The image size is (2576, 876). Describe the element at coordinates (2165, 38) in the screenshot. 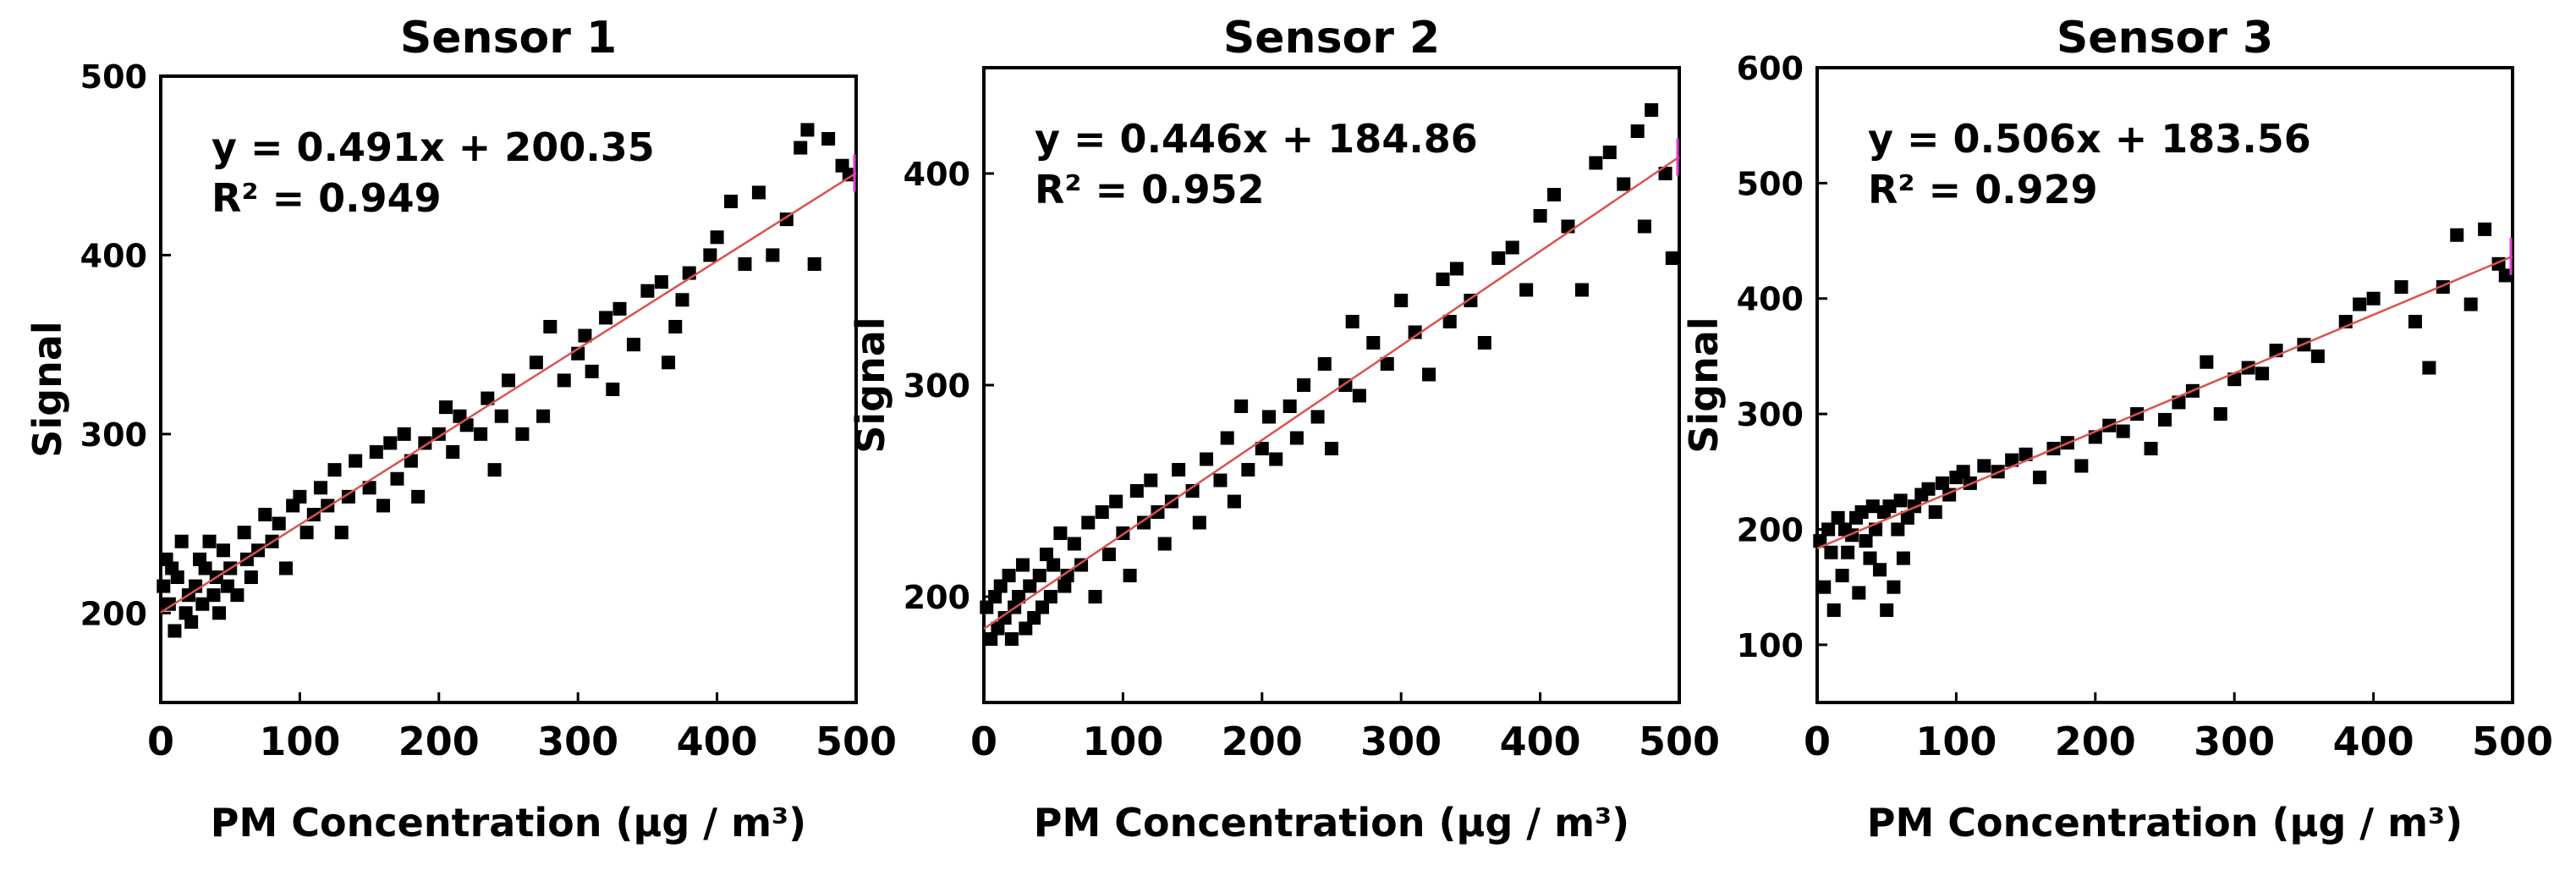

I see `chart-title: Sensor 3` at that location.